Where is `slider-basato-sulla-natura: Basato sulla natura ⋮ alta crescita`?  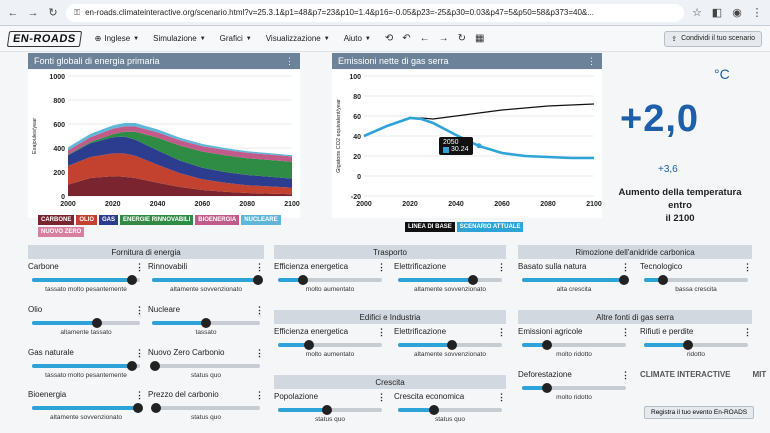 slider-basato-sulla-natura: Basato sulla natura ⋮ alta crescita is located at coordinates (574, 279).